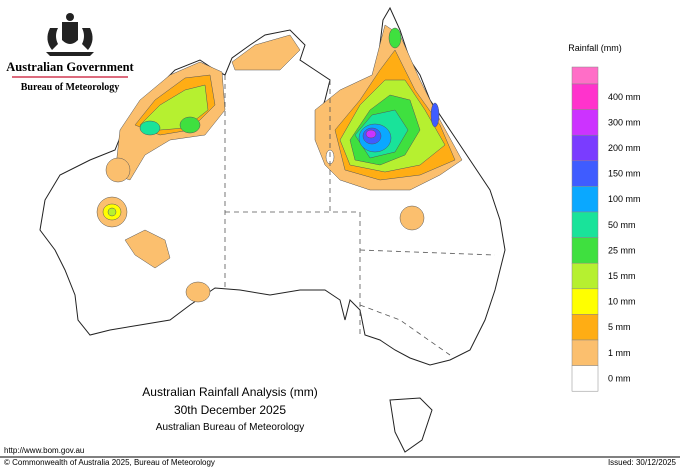  I want to click on legend-label: 10 mm, so click(622, 302).